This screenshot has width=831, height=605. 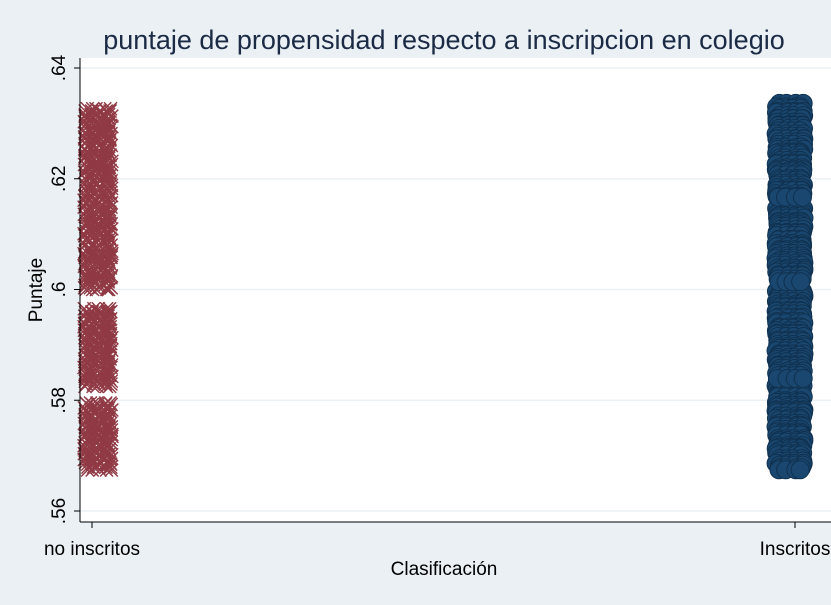 I want to click on x-tick-label: no inscritos, so click(x=92, y=549).